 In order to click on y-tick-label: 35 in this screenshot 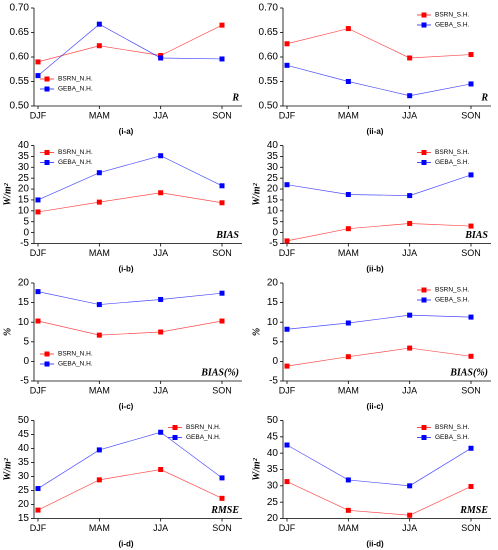, I will do `click(24, 462)`.